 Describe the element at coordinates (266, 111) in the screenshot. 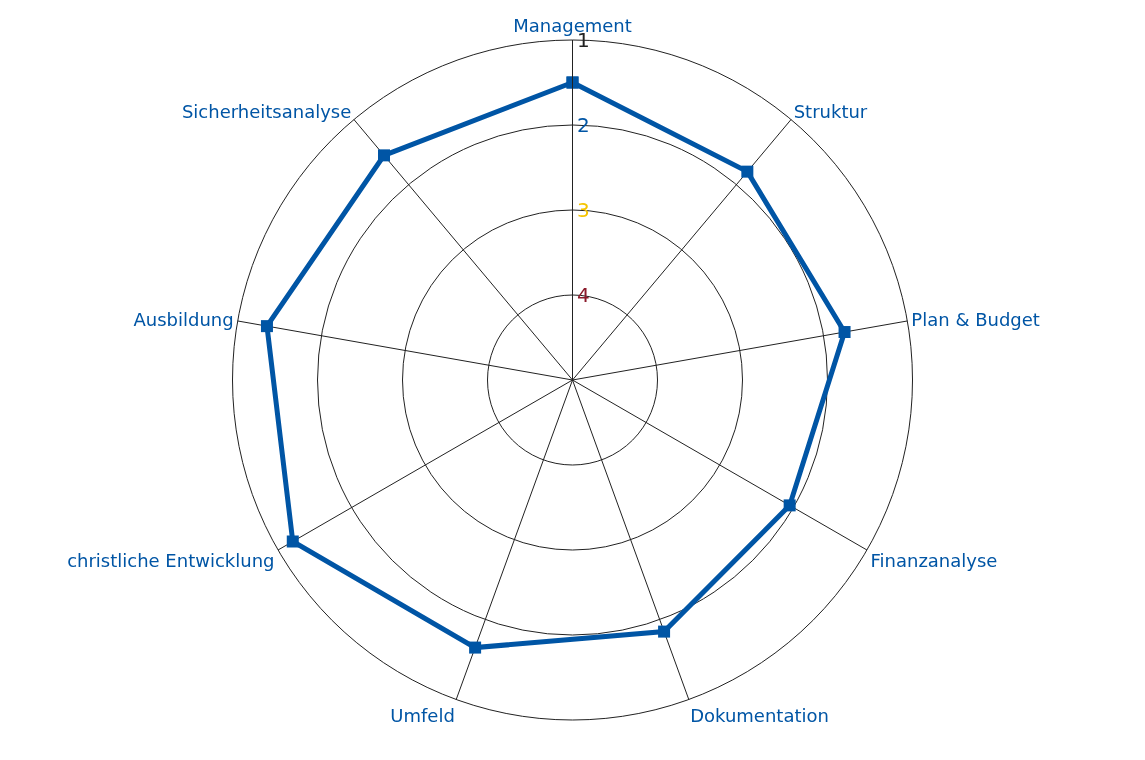

I see `spoke-label: Sicherheitsanalyse` at that location.